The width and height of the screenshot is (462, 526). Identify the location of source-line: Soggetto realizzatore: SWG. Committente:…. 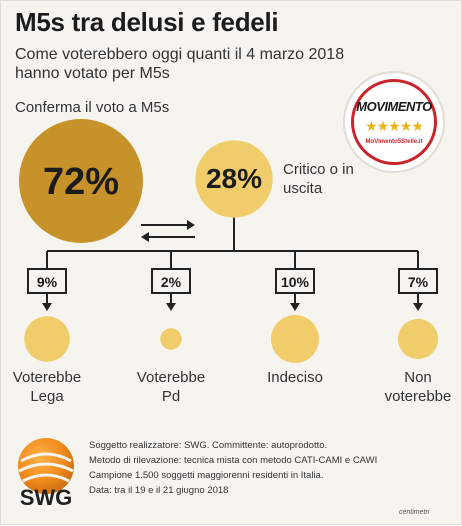
(208, 445).